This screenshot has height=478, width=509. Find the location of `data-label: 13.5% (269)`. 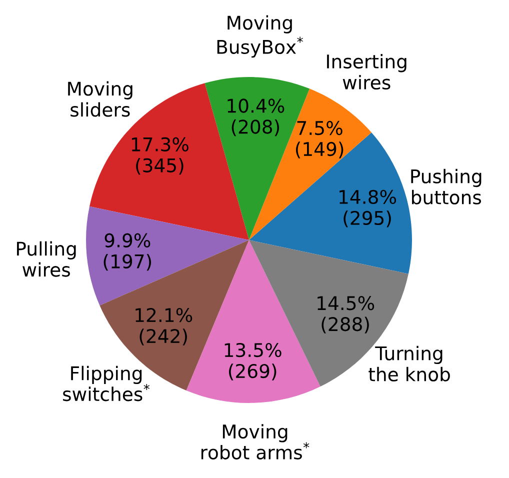

data-label: 13.5% (269) is located at coordinates (253, 361).